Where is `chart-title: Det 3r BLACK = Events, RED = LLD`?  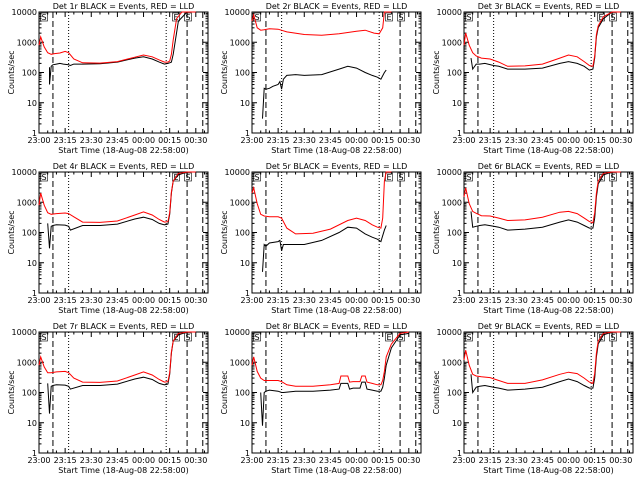 chart-title: Det 3r BLACK = Events, RED = LLD is located at coordinates (549, 6).